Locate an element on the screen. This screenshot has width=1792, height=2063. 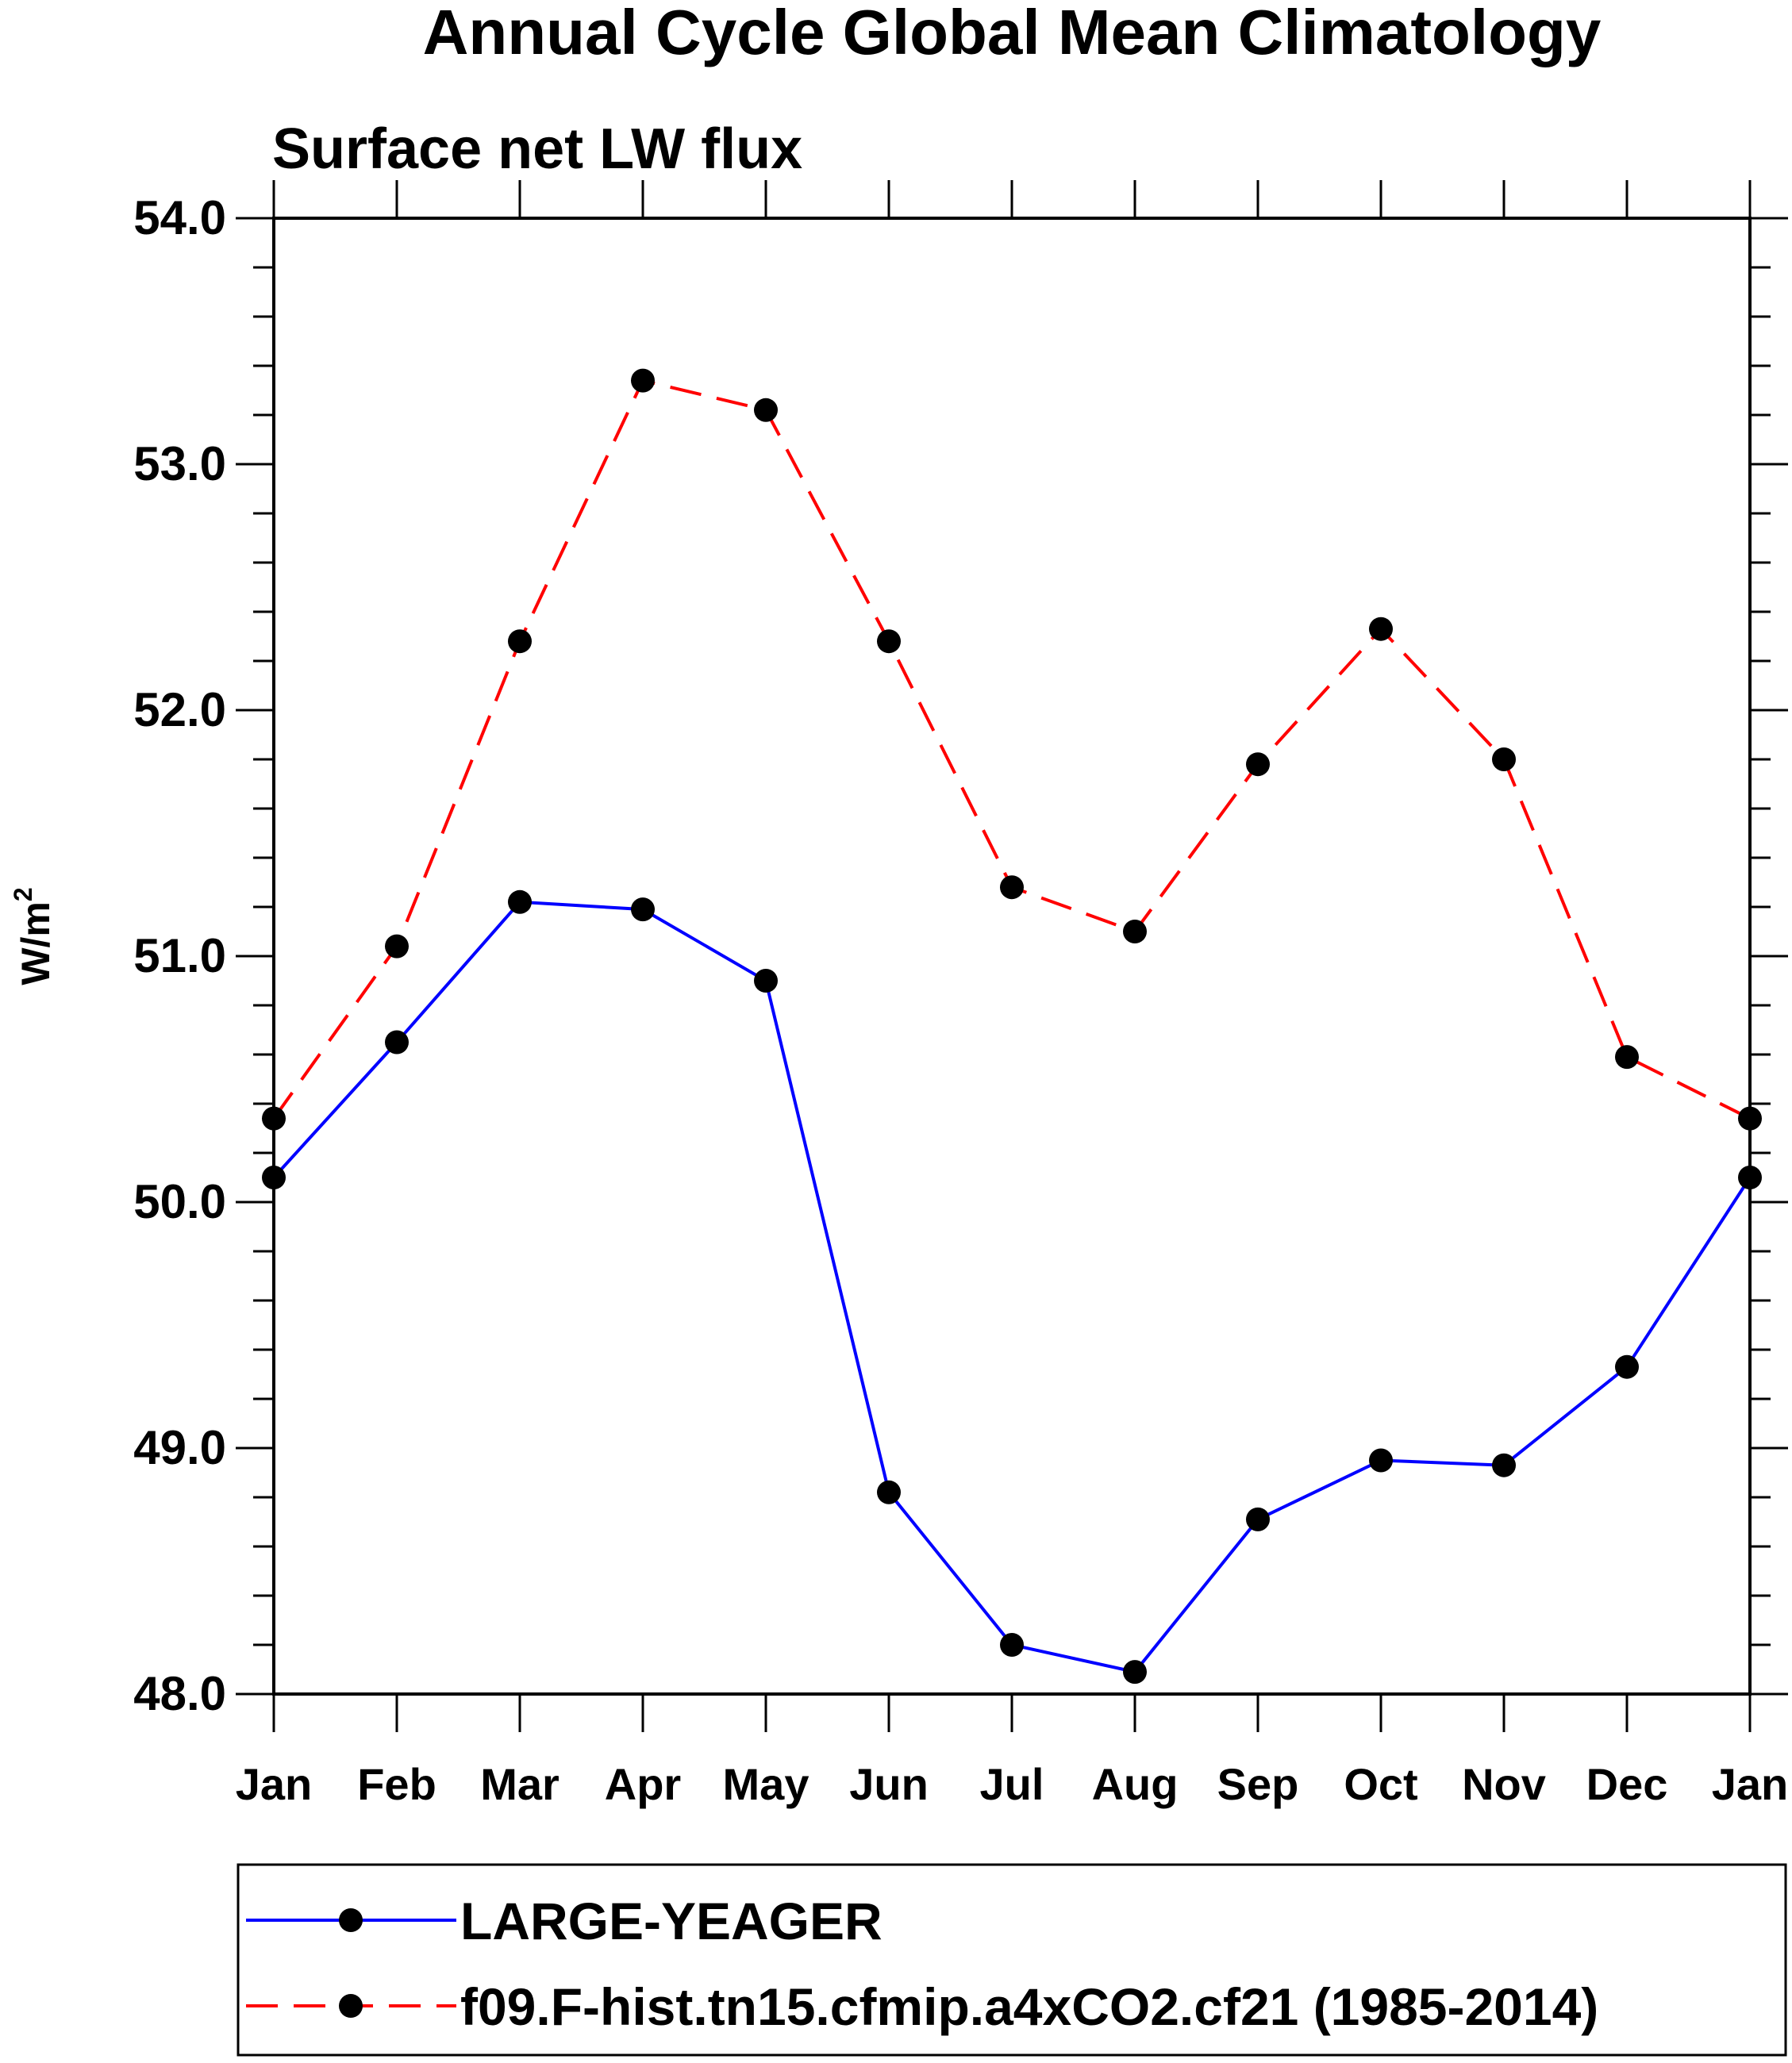
x-tick-label: May is located at coordinates (766, 1784).